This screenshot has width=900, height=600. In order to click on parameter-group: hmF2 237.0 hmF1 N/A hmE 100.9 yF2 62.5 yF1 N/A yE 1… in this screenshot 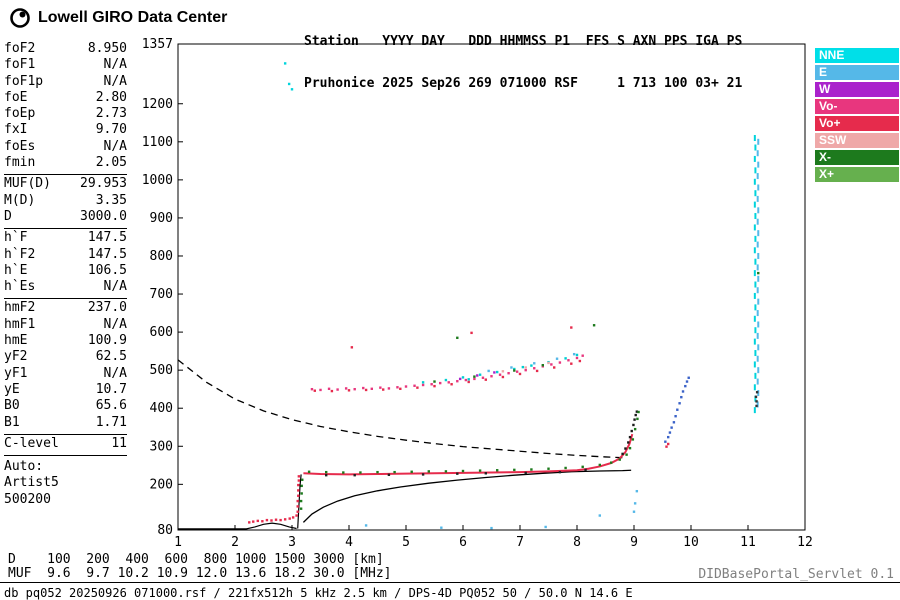, I will do `click(65, 367)`.